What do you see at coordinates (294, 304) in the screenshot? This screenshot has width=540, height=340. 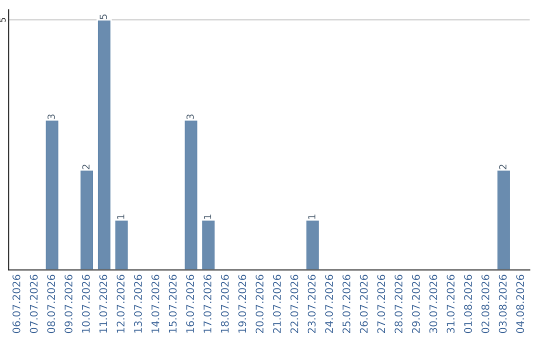 I see `x-tick-label: 22.07.2026` at bounding box center [294, 304].